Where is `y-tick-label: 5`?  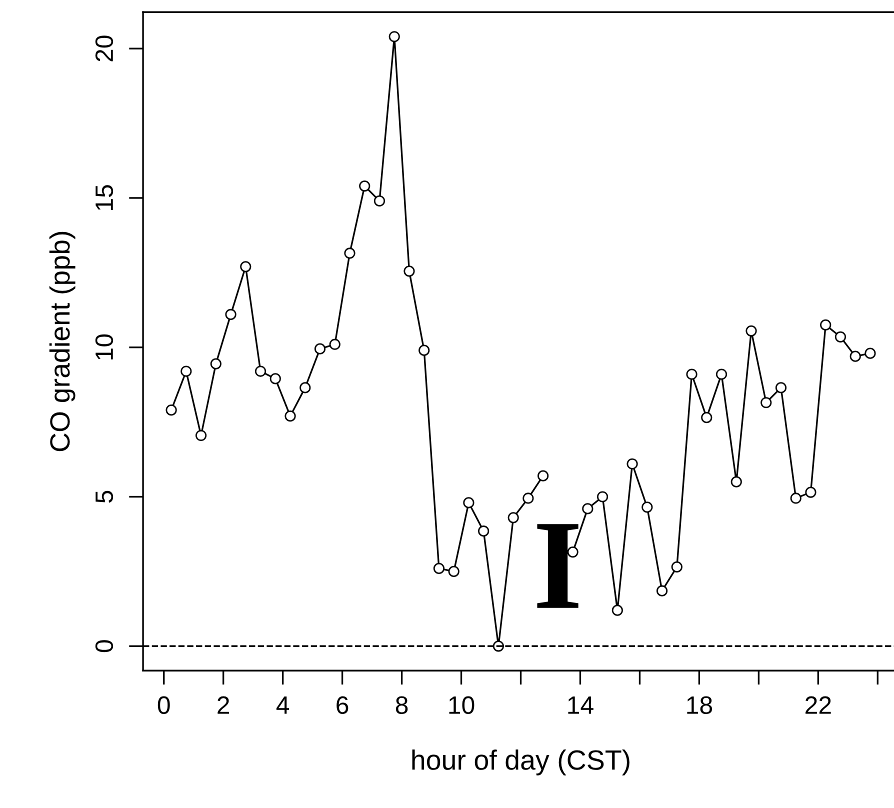
y-tick-label: 5 is located at coordinates (105, 496).